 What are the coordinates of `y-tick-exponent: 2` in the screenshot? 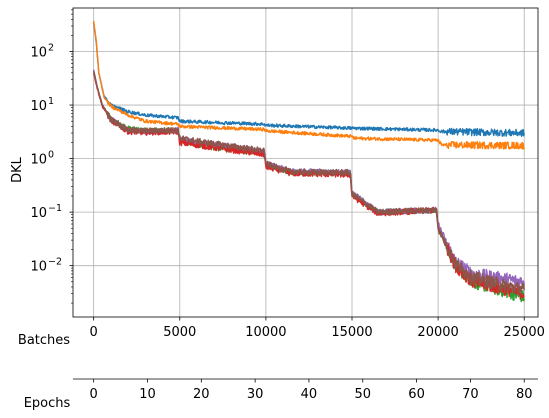 It's located at (51, 48).